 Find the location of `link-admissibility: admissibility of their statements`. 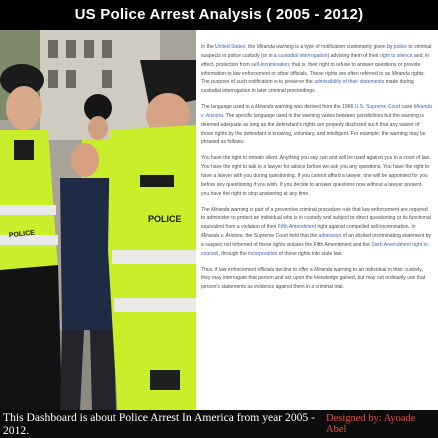

link-admissibility: admissibility of their statements is located at coordinates (349, 82).